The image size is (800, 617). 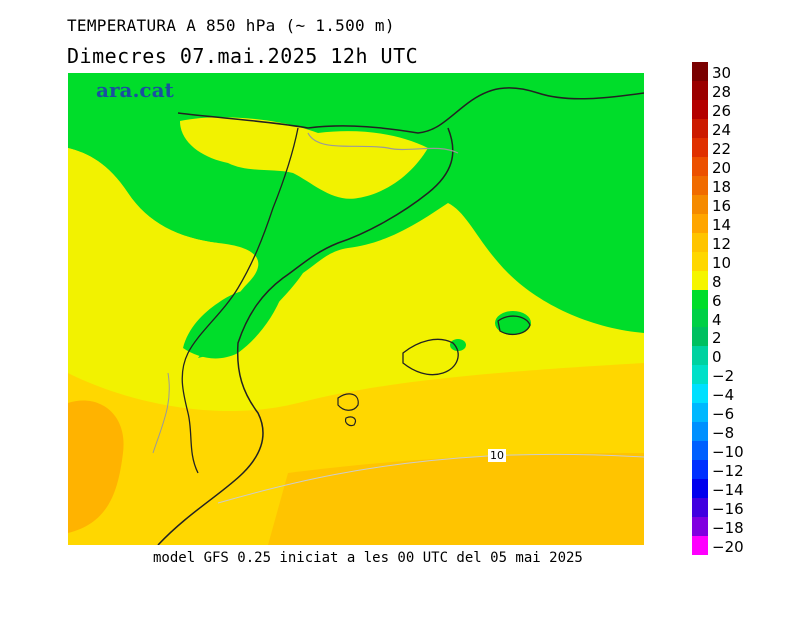 I want to click on legend-label: 28, so click(x=722, y=91).